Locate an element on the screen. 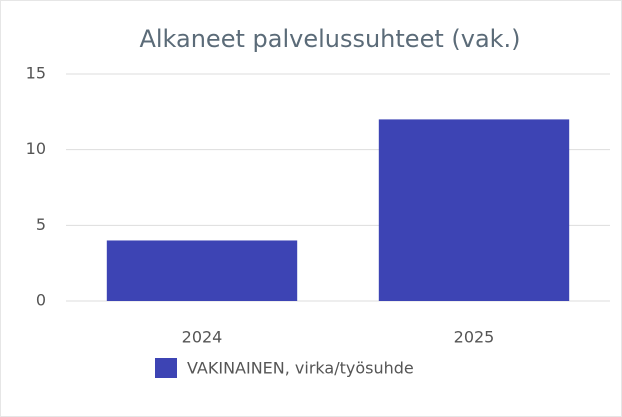  y-tick-label: 5 is located at coordinates (41, 224).